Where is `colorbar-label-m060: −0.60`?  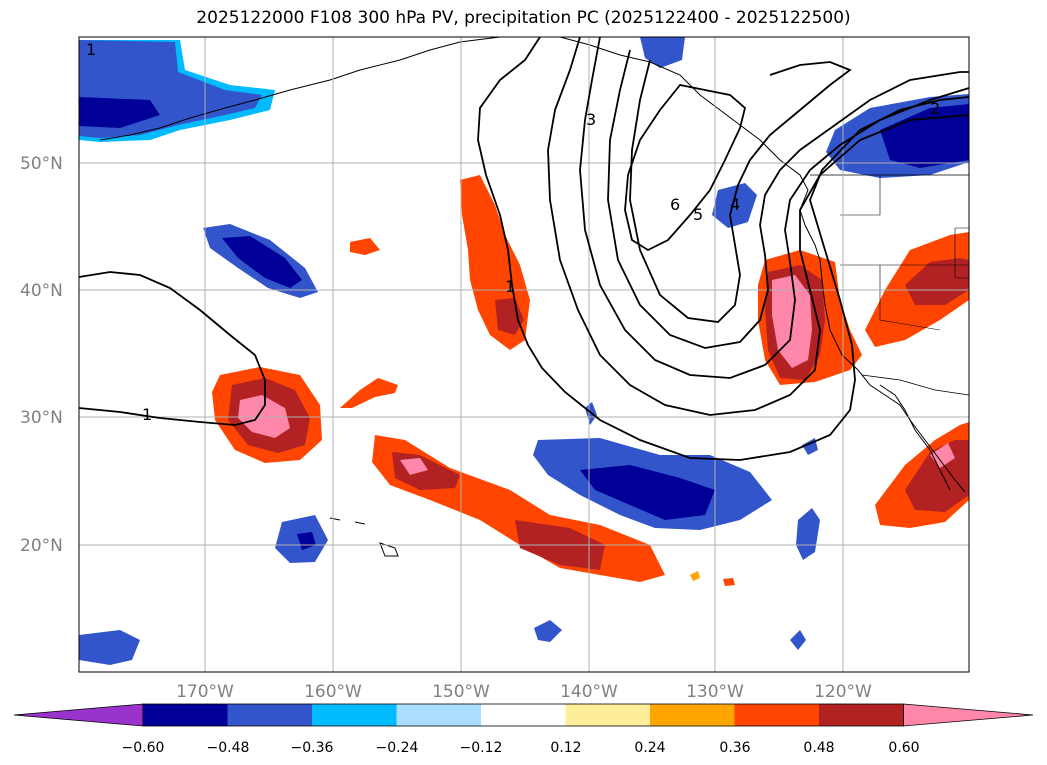
colorbar-label-m060: −0.60 is located at coordinates (143, 748).